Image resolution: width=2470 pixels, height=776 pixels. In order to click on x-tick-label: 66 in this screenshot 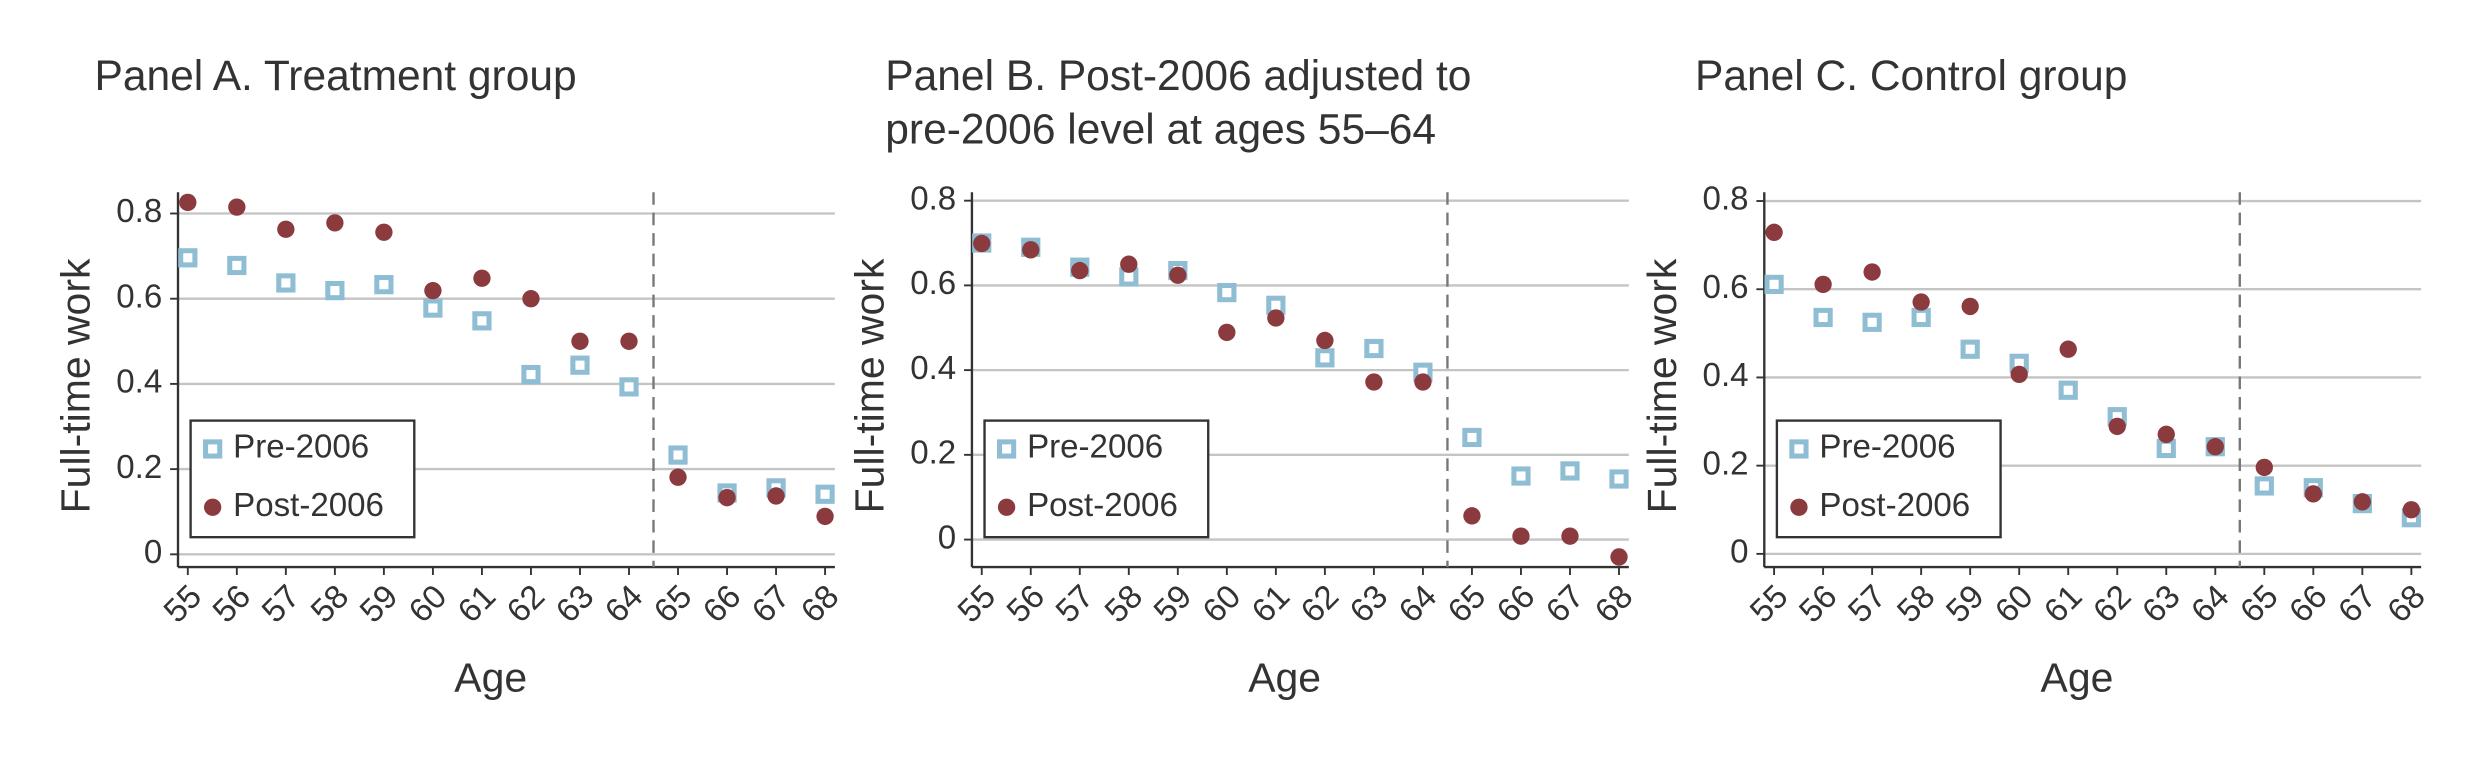, I will do `click(1516, 604)`.